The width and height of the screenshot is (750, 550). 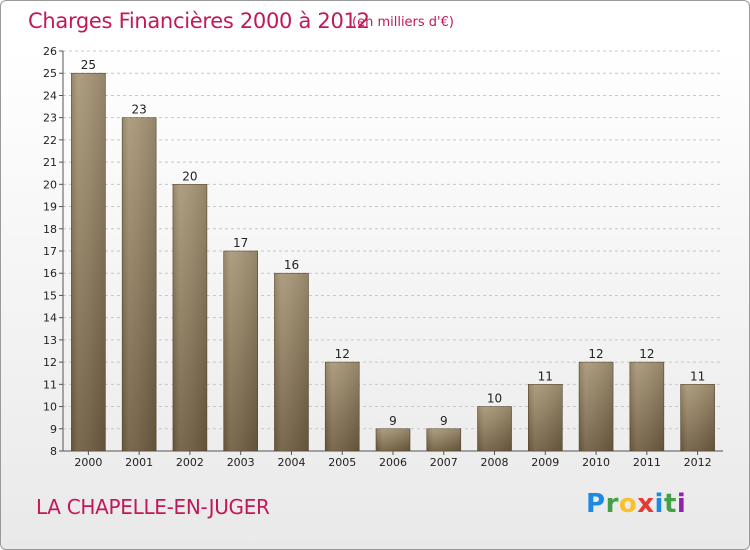 I want to click on x-tick-label: 2002, so click(x=190, y=462).